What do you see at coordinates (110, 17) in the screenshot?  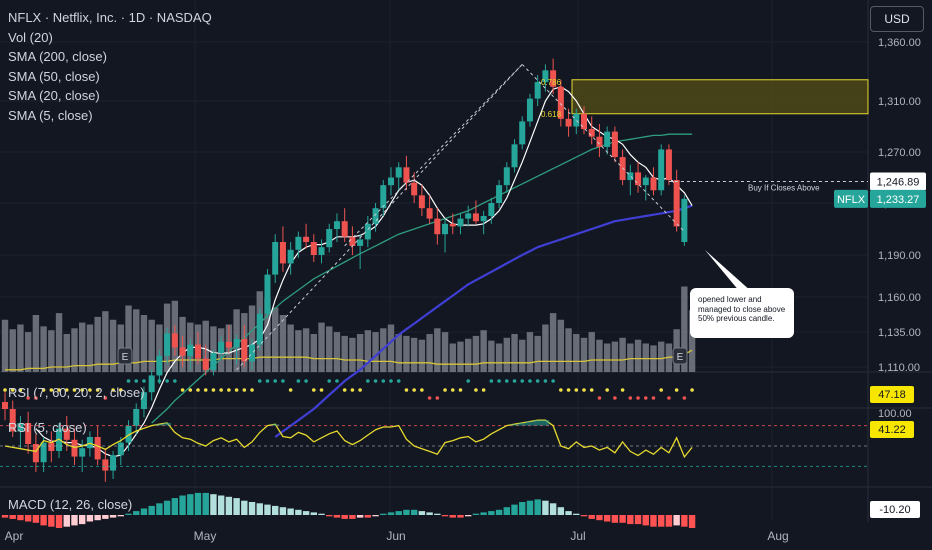 I see `legend-title: NFLX · Netflix, Inc. · 1D · NASDAQ` at bounding box center [110, 17].